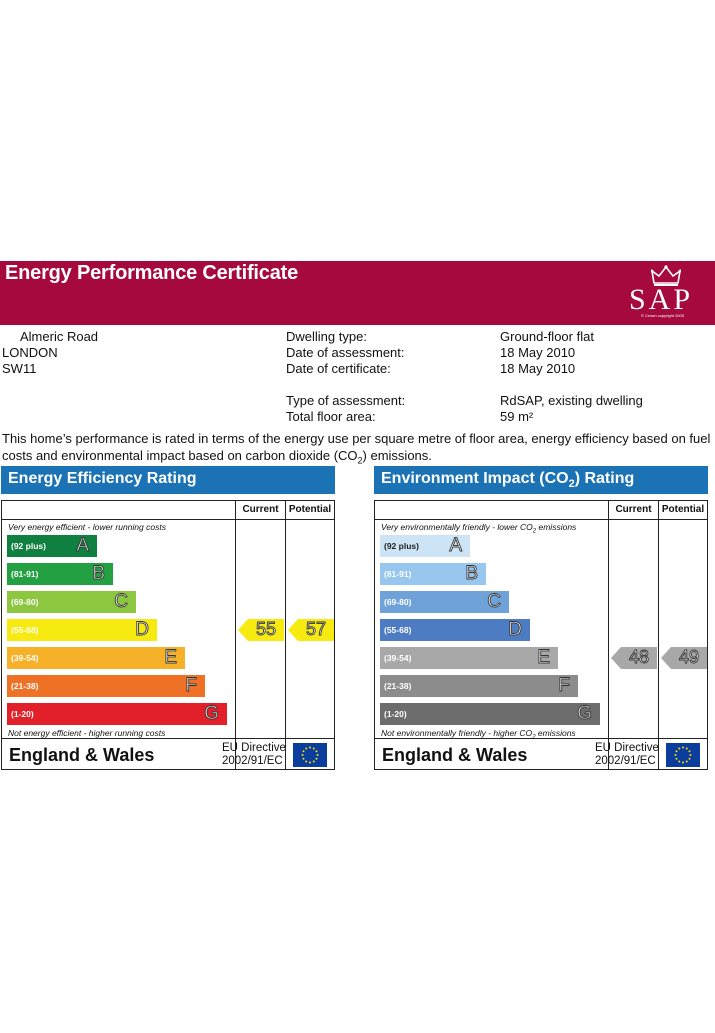 Image resolution: width=715 pixels, height=1033 pixels. Describe the element at coordinates (22, 714) in the screenshot. I see `energy-band-range: (1-20)` at that location.